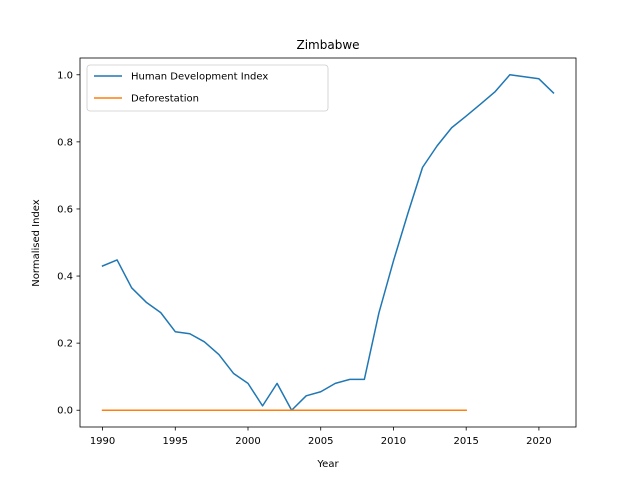  What do you see at coordinates (247, 441) in the screenshot?
I see `x-tick-label: 2000` at bounding box center [247, 441].